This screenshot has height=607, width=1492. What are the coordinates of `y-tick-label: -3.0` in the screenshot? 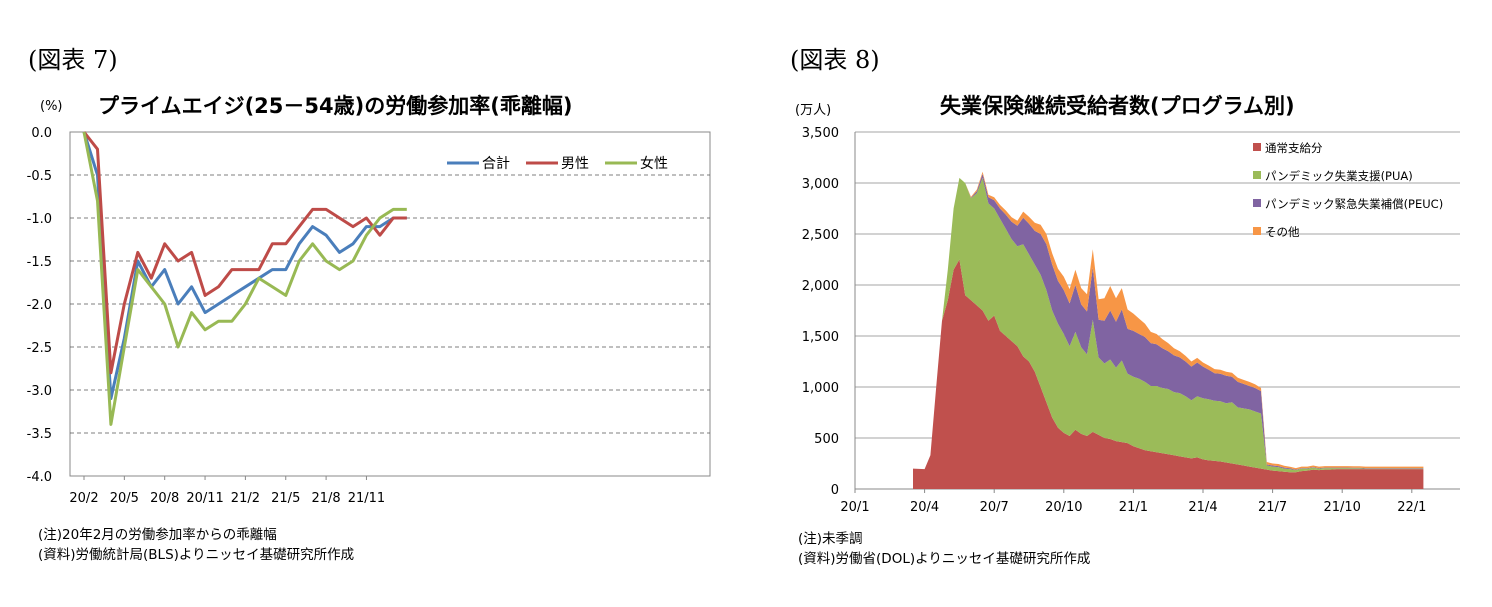 It's located at (39, 391).